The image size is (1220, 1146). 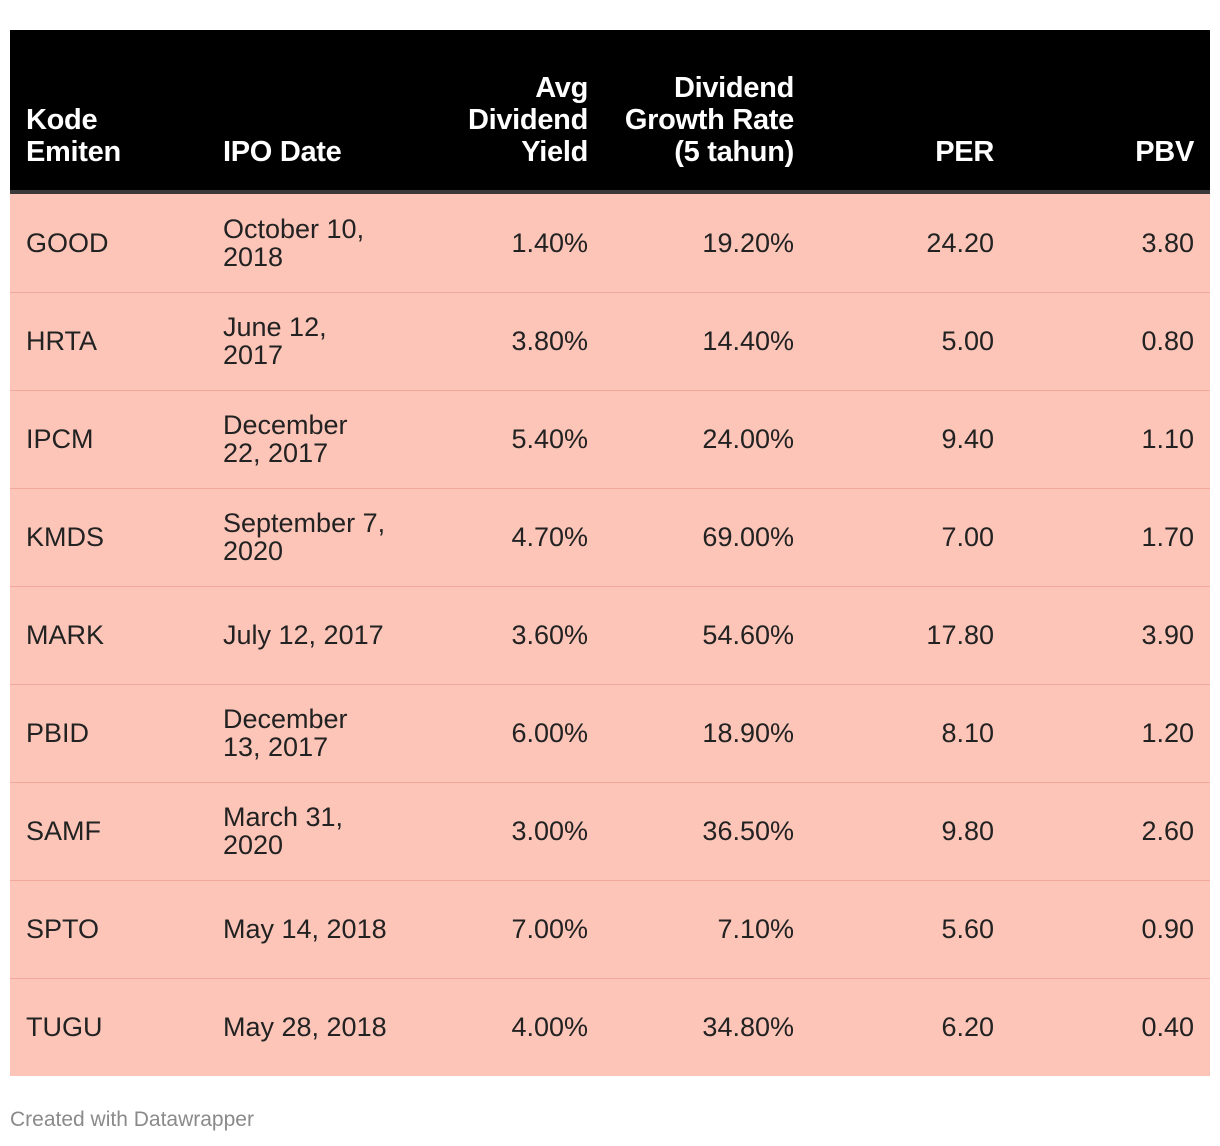 I want to click on cell-kode-emiten: KMDS, so click(x=108, y=536).